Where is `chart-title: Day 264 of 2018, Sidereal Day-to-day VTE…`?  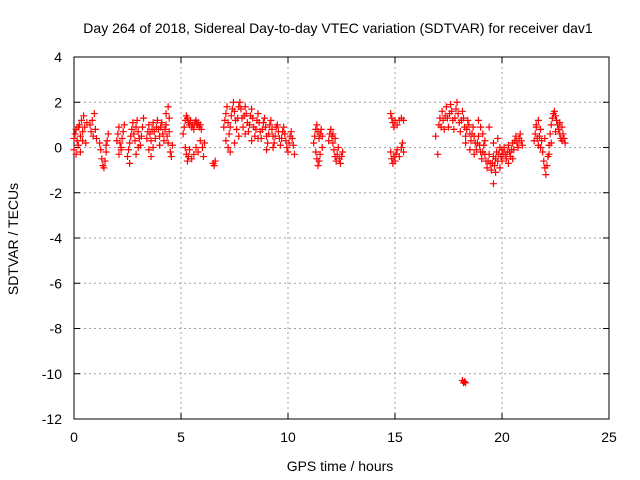
chart-title: Day 264 of 2018, Sidereal Day-to-day VTE… is located at coordinates (338, 28).